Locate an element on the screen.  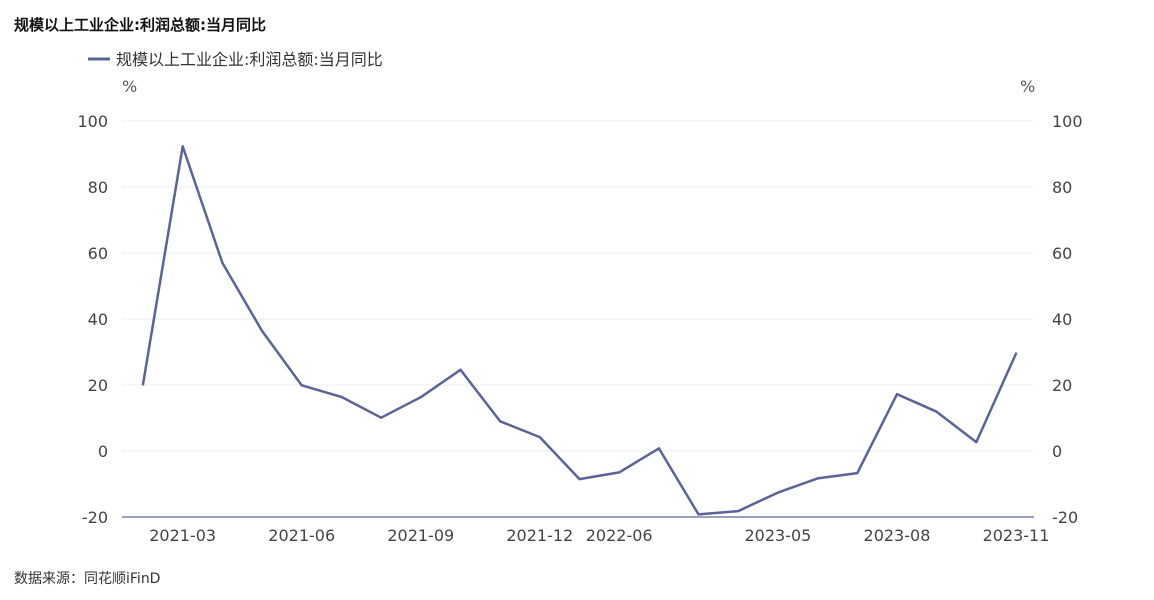
left-axis-unit: % is located at coordinates (129, 86).